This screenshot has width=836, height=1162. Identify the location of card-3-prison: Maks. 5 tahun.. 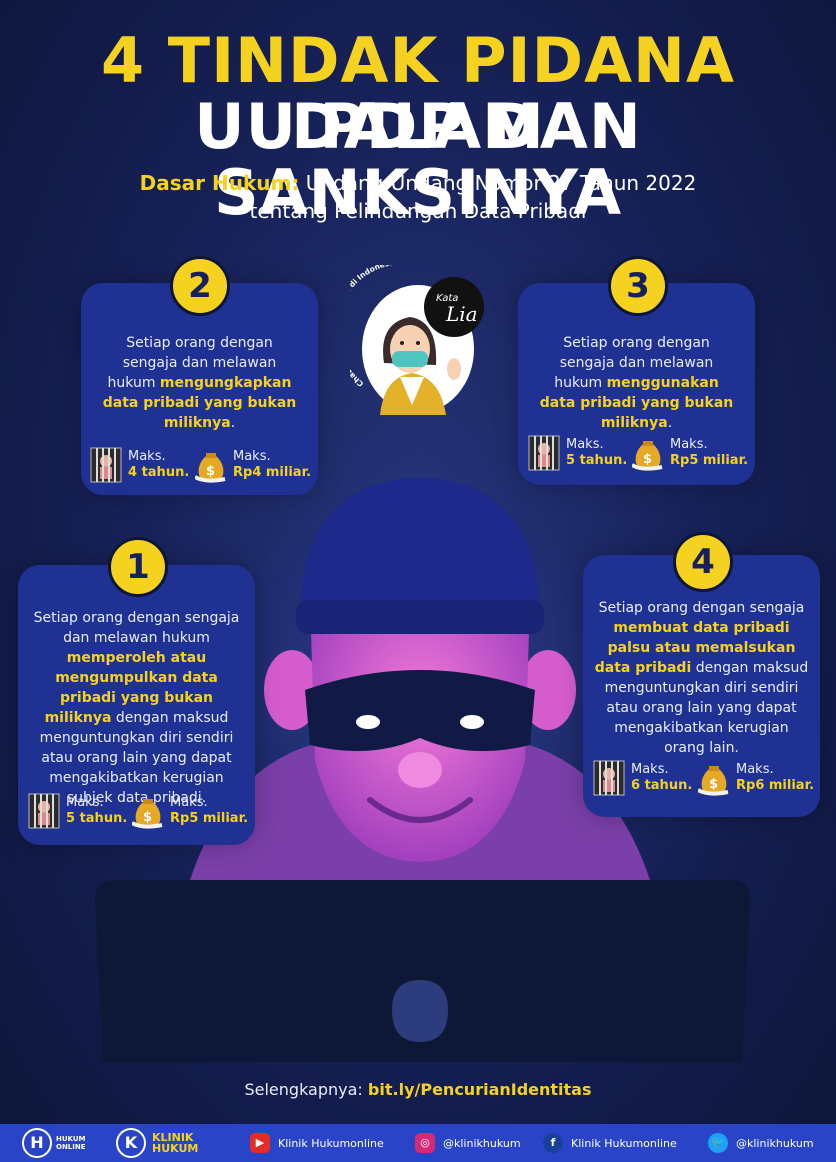
(577, 453).